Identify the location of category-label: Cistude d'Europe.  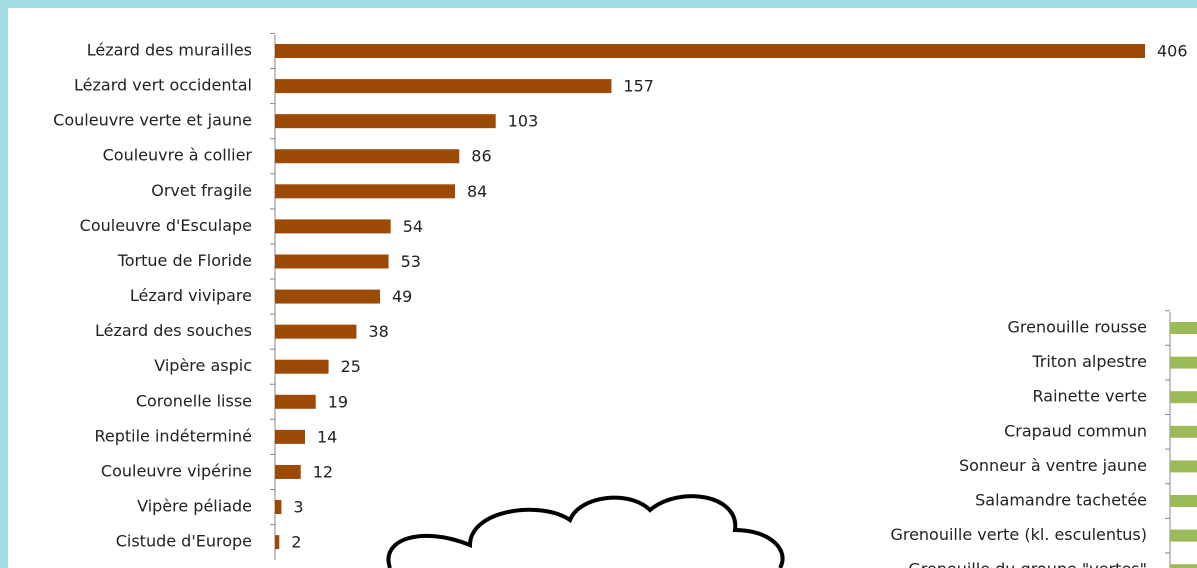
(184, 541).